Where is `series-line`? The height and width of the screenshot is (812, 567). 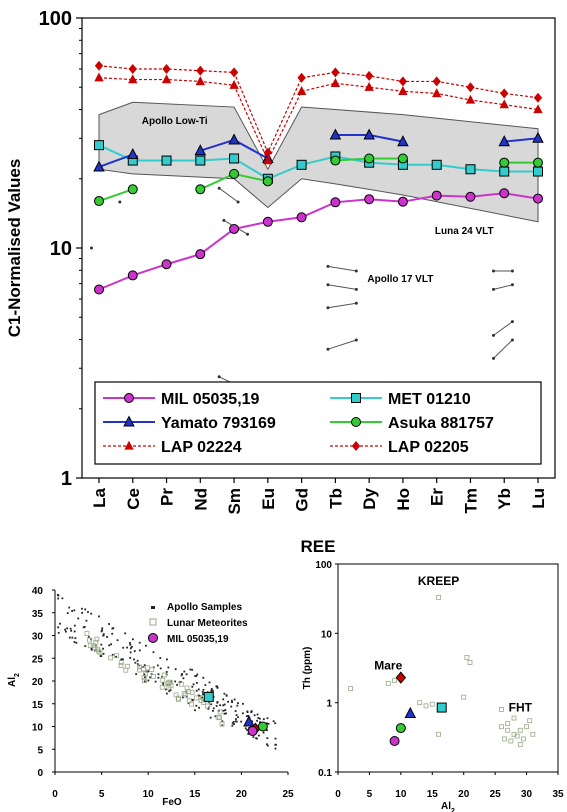
series-line is located at coordinates (116, 195).